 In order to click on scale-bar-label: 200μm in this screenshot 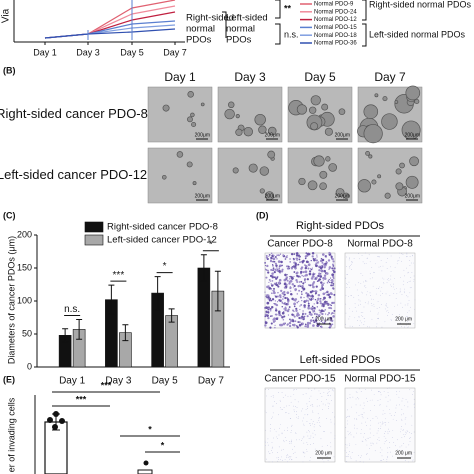, I will do `click(342, 196)`.